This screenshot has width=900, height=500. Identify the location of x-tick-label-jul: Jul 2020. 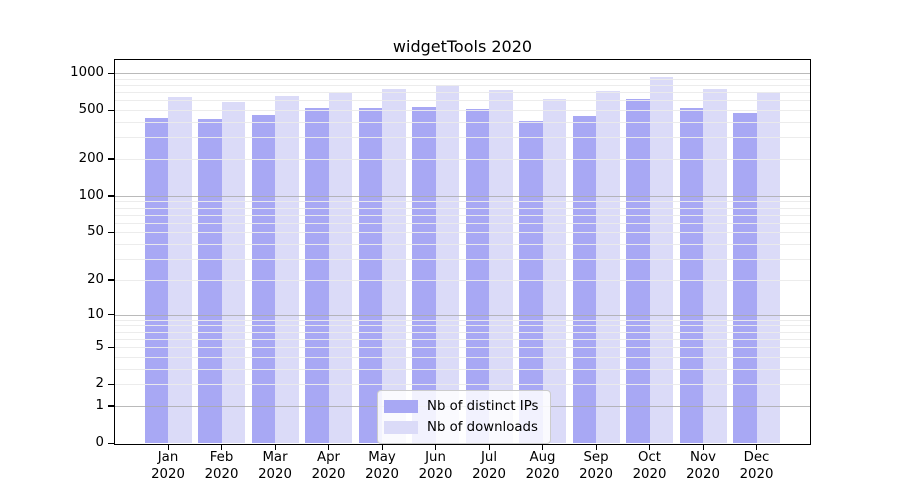
(489, 466).